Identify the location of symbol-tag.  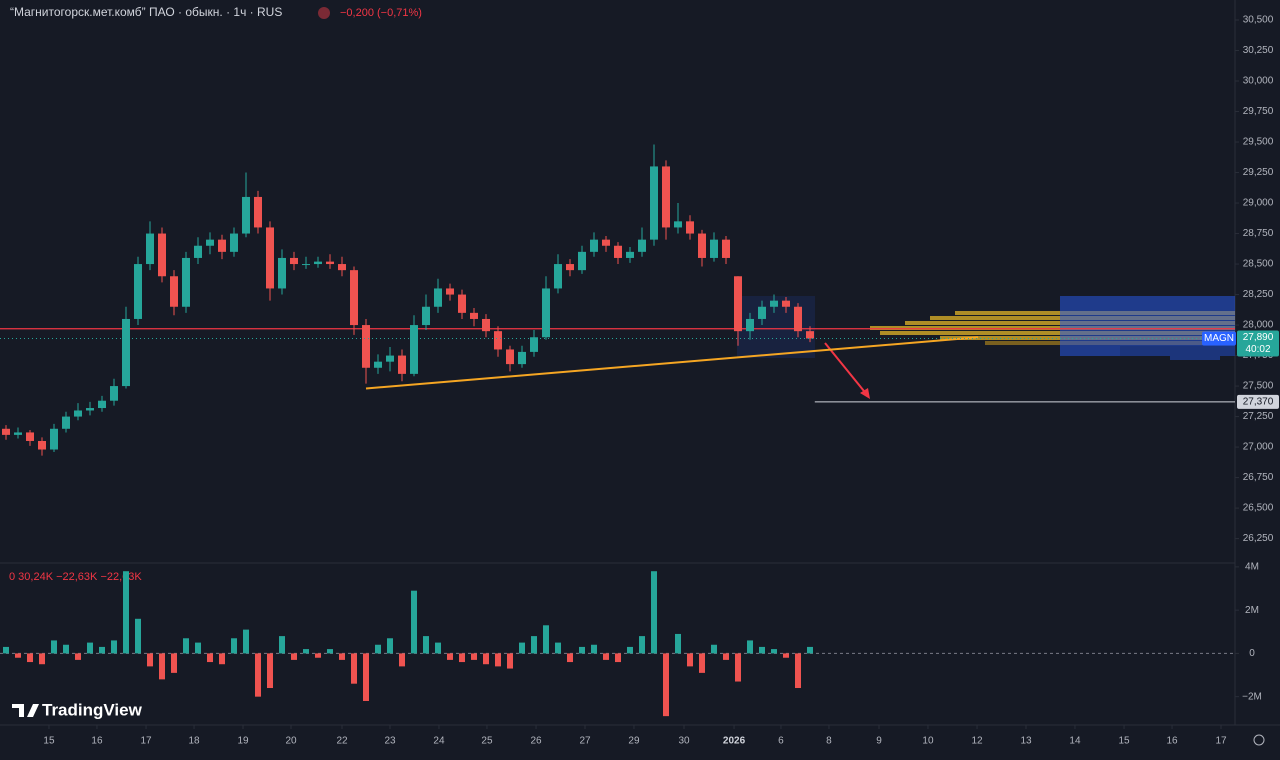
(1219, 338).